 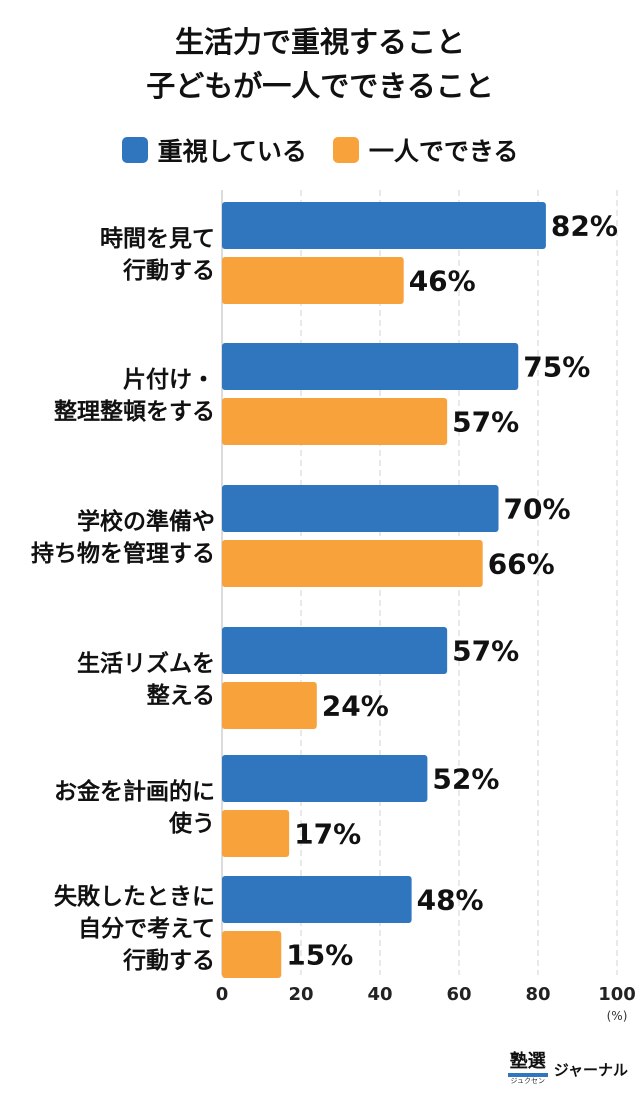 I want to click on data-label-s0-c5: 48%, so click(x=450, y=900).